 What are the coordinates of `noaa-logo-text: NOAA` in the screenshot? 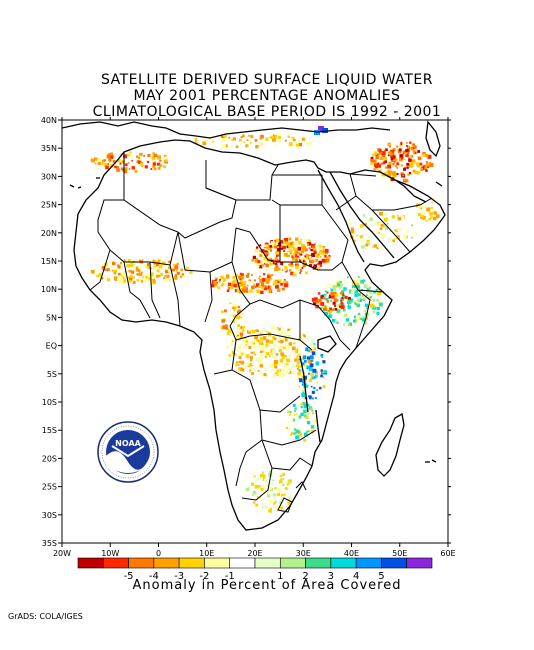 It's located at (128, 443).